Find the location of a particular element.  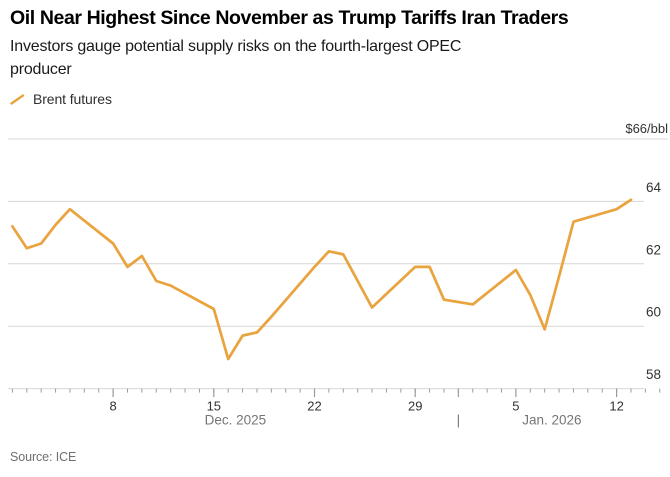

svg-text: Dec. 2025 is located at coordinates (236, 420).